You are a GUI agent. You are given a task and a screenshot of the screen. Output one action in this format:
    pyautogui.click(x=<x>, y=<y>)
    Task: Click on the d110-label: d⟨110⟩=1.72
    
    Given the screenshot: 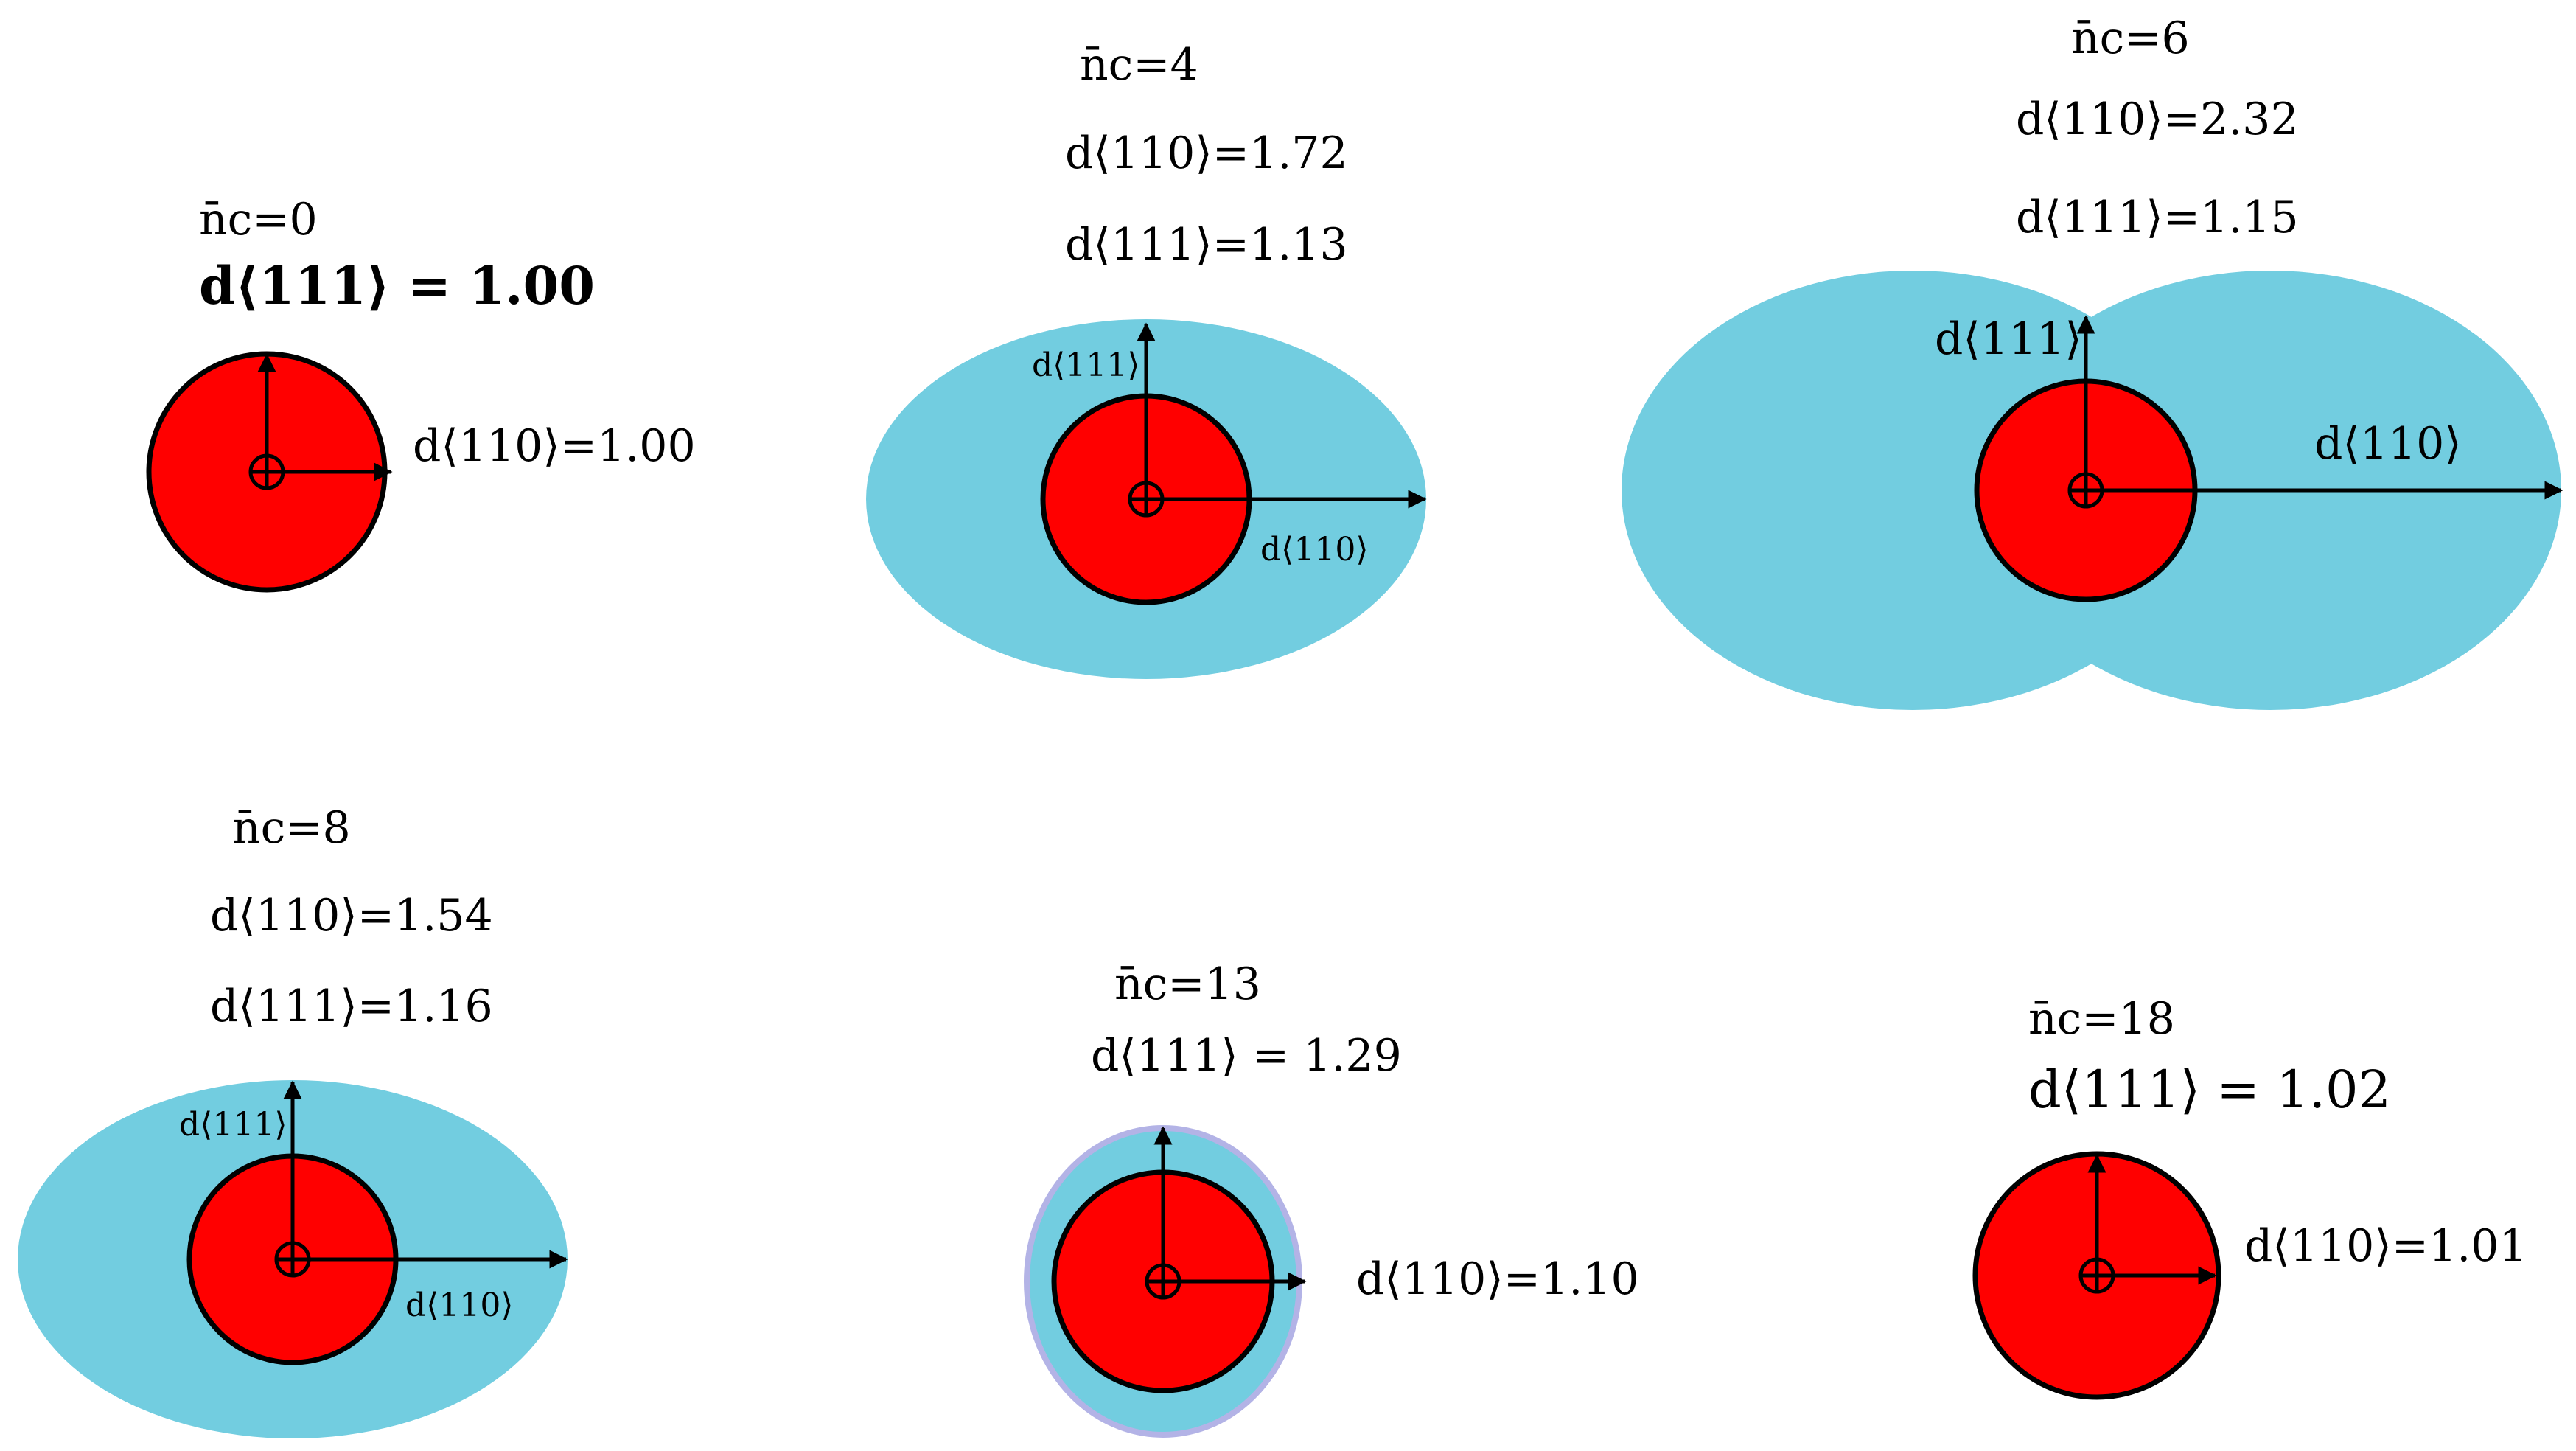 What is the action you would take?
    pyautogui.click(x=1206, y=154)
    